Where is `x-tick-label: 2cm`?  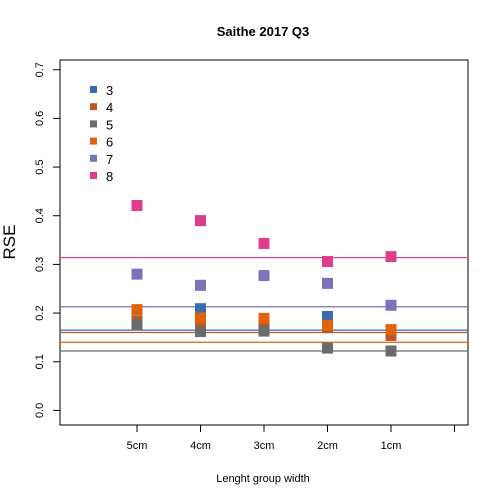 x-tick-label: 2cm is located at coordinates (327, 446).